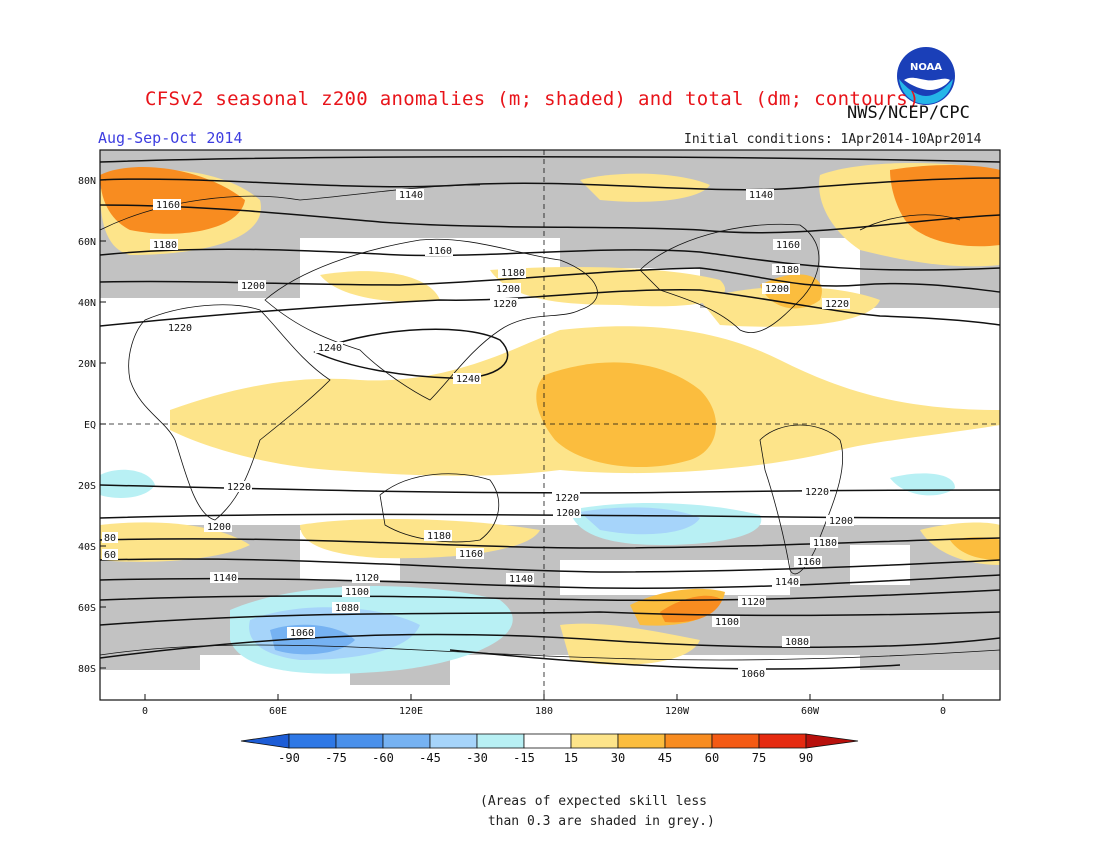  I want to click on lat-label: 80N, so click(87, 181).